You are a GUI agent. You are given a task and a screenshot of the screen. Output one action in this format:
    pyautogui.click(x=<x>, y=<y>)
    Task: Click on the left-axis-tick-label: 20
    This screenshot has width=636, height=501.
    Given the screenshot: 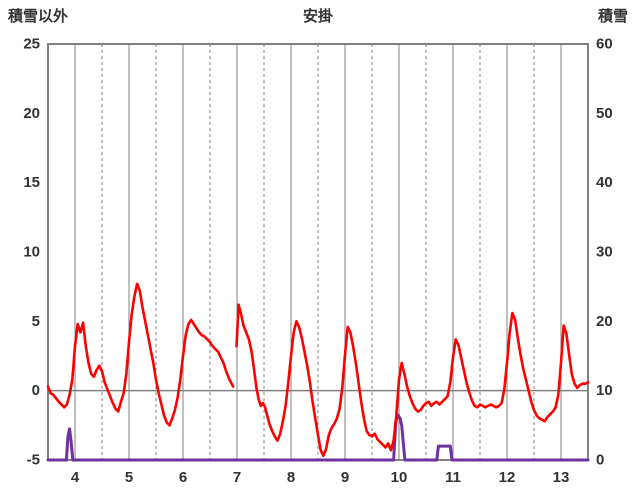 What is the action you would take?
    pyautogui.click(x=31, y=113)
    